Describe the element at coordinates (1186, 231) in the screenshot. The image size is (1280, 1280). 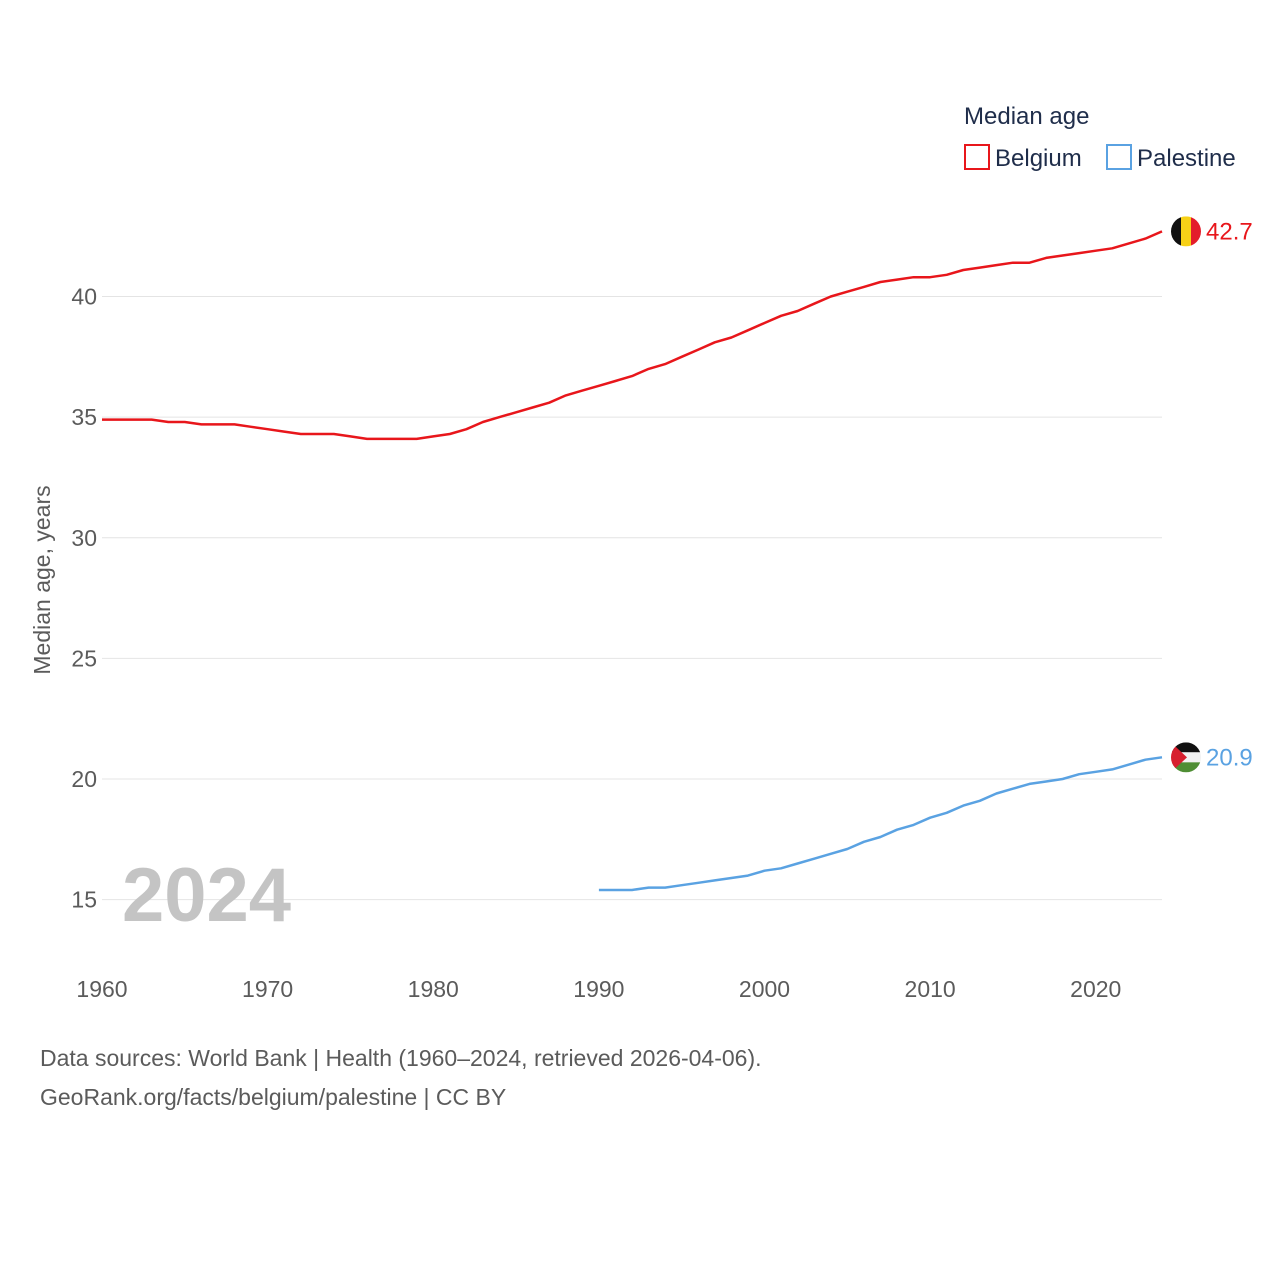
I see `belgium-flag-icon` at that location.